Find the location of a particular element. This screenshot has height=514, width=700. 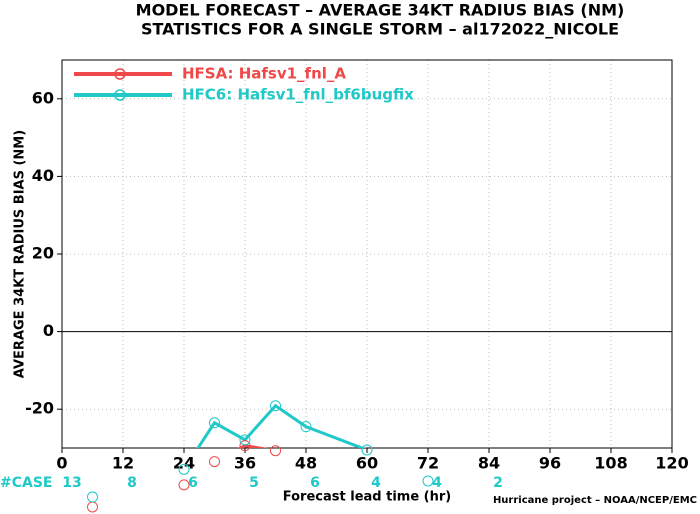

y-tick-label: 0 is located at coordinates (48, 330).